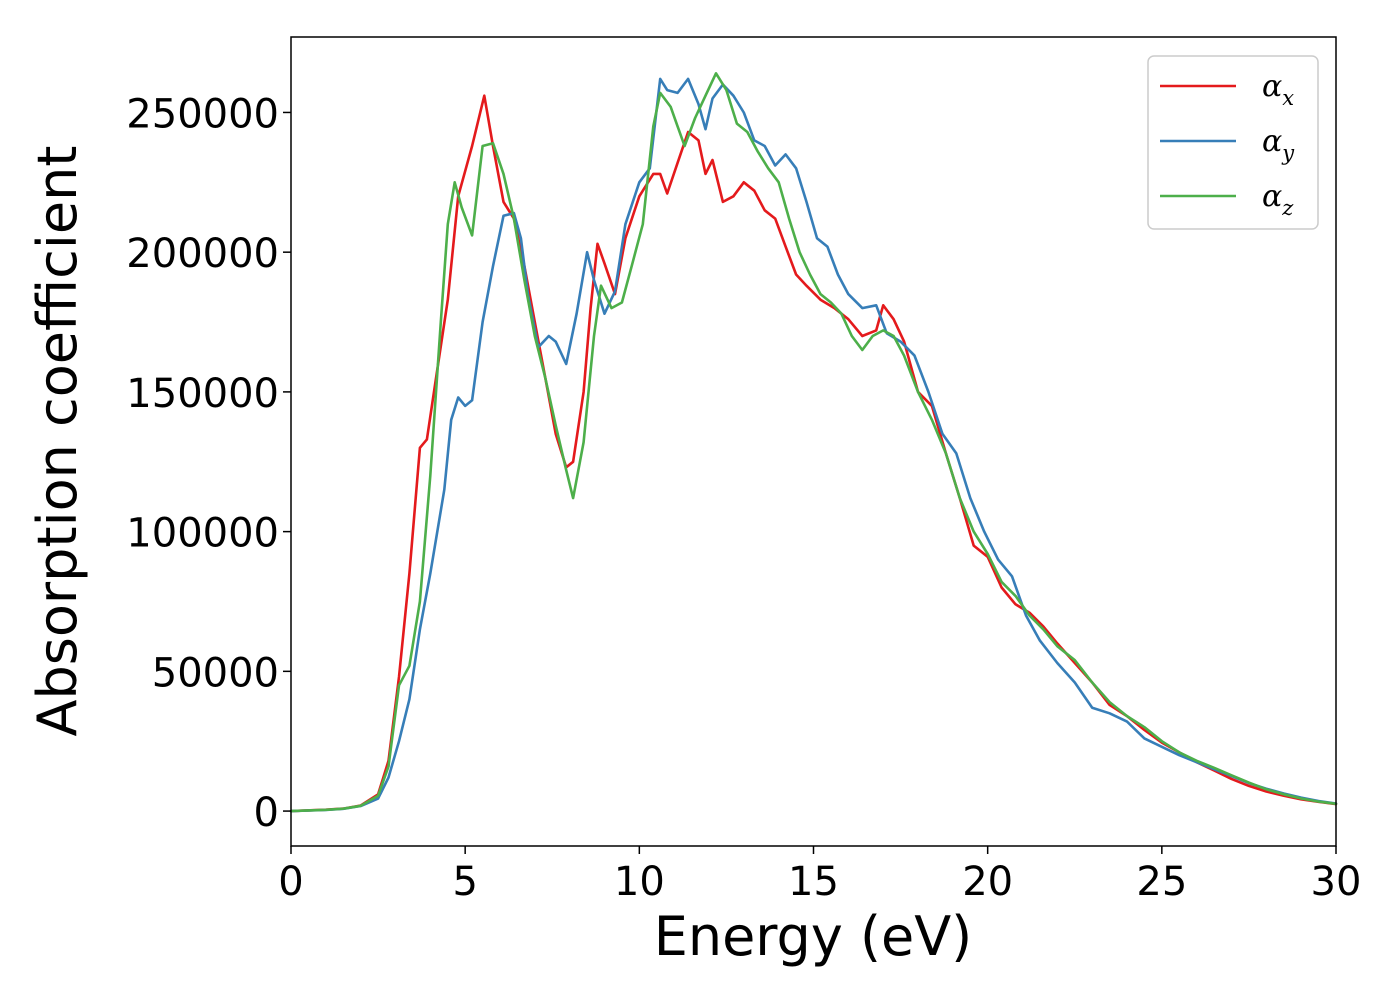 The height and width of the screenshot is (1004, 1400). Describe the element at coordinates (215, 673) in the screenshot. I see `y-tick-label: 50000` at that location.